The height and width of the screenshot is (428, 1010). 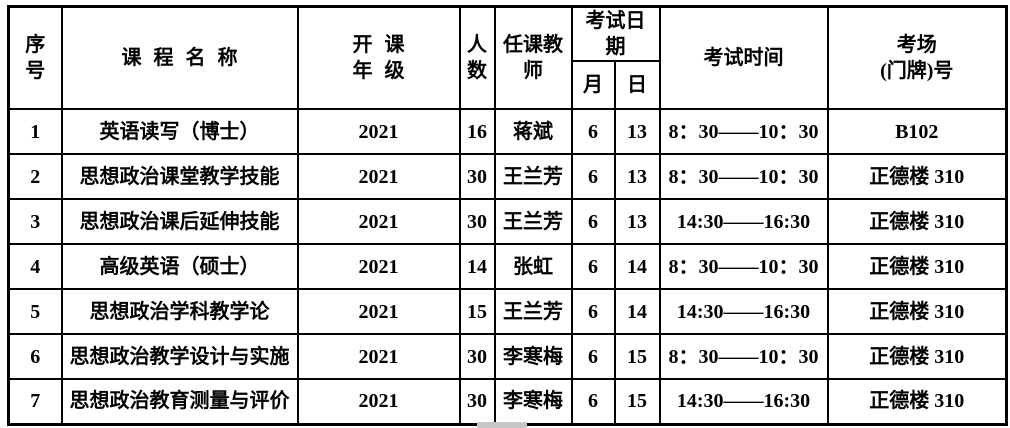 What do you see at coordinates (179, 266) in the screenshot?
I see `cell-course: 高级英语（硕士）` at bounding box center [179, 266].